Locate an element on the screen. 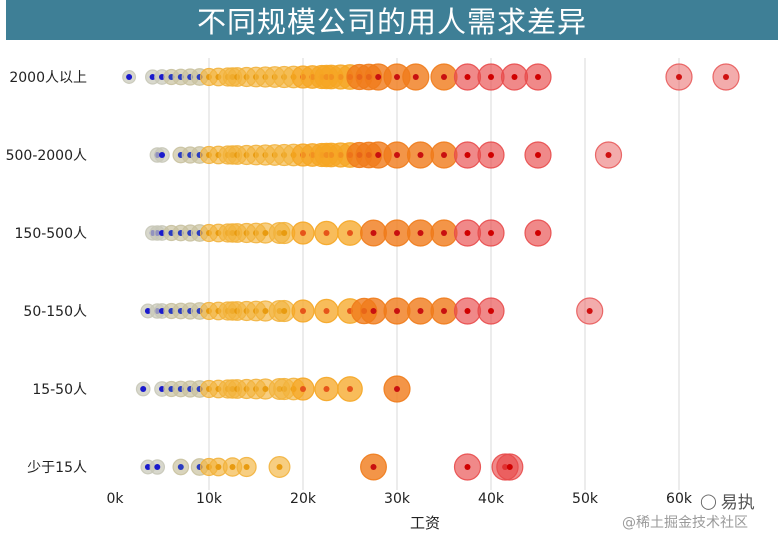  chart-title-bar: 不同规模公司的用人需求差异 is located at coordinates (392, 20).